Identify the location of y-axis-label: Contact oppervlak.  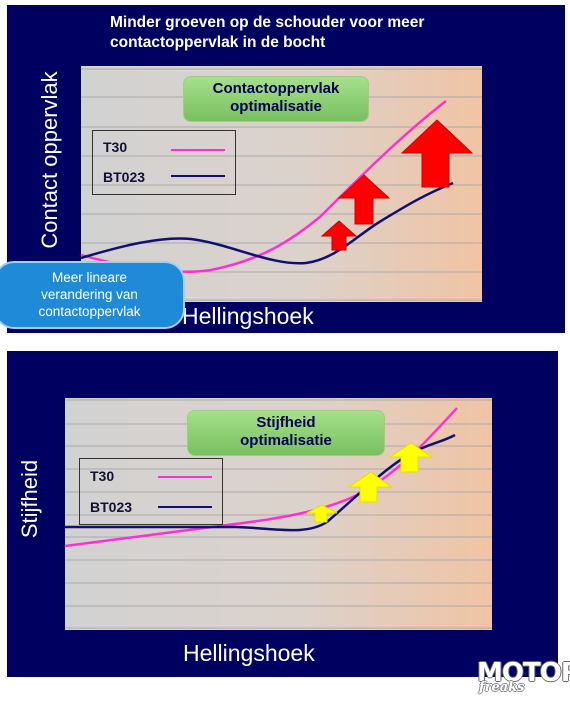
(49, 160).